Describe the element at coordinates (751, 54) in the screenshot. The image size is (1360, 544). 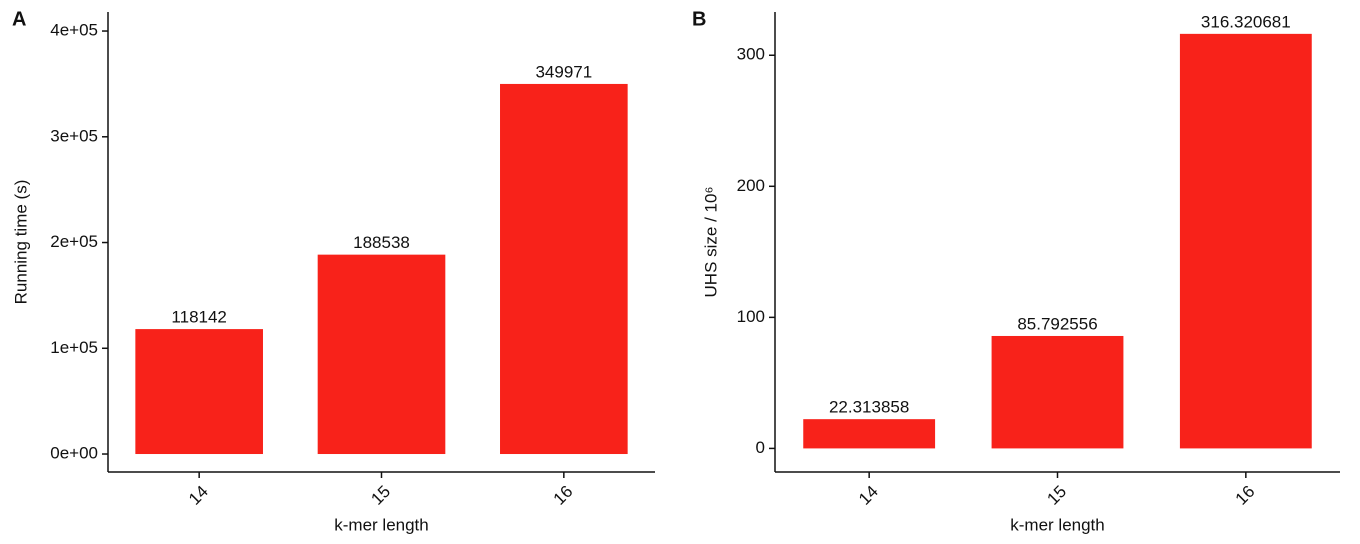
I see `y-tick-label: 300` at that location.